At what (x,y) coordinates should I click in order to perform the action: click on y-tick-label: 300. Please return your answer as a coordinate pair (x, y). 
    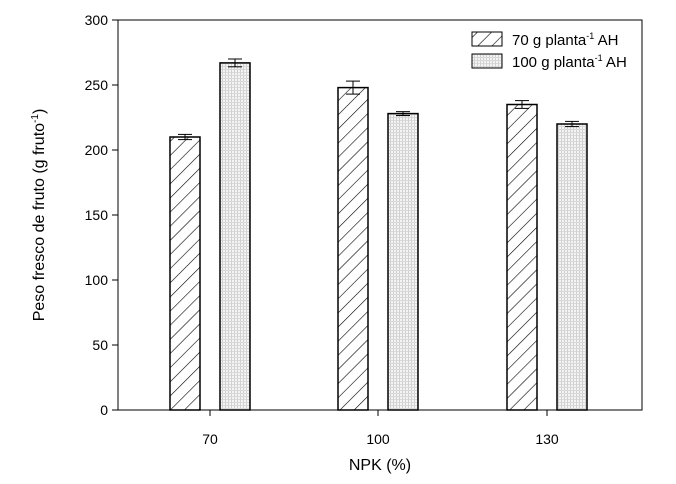
    Looking at the image, I should click on (97, 20).